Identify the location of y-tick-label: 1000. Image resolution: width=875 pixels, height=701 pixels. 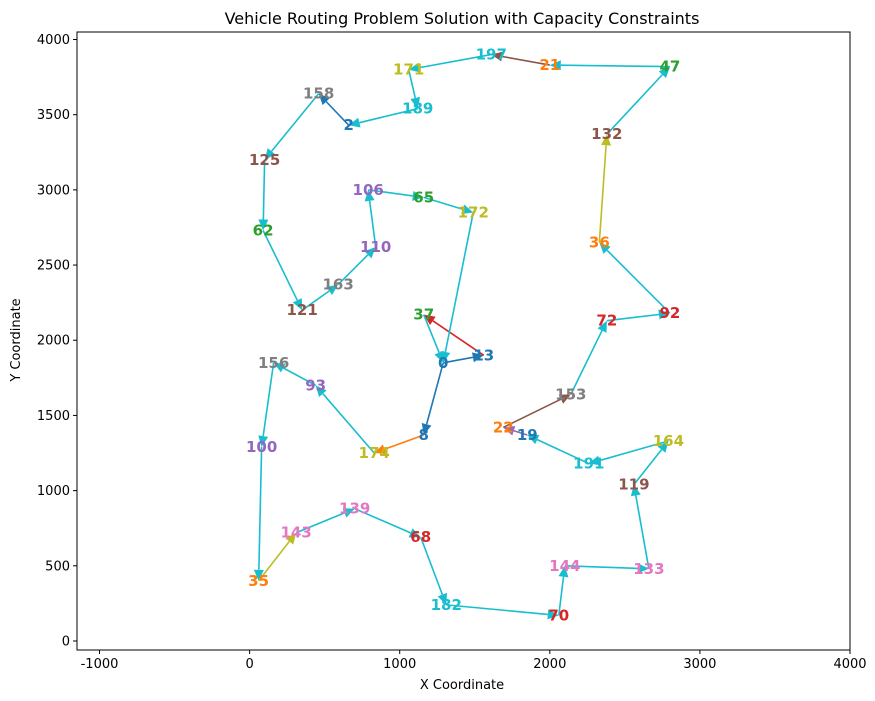
(53, 491).